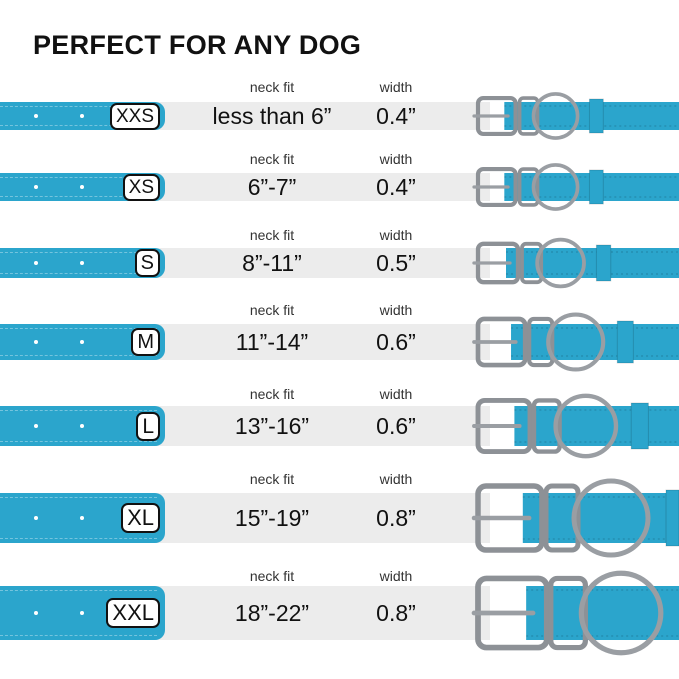 Image resolution: width=679 pixels, height=679 pixels. Describe the element at coordinates (272, 342) in the screenshot. I see `neck-fit-value: 11”-14”` at that location.